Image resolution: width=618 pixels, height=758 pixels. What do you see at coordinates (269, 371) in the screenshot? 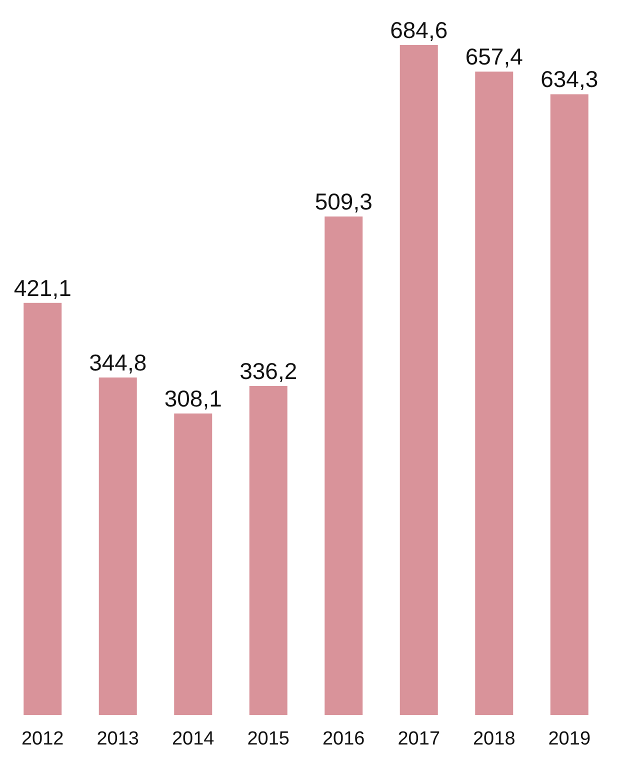
I see `data-label: 336,2` at bounding box center [269, 371].